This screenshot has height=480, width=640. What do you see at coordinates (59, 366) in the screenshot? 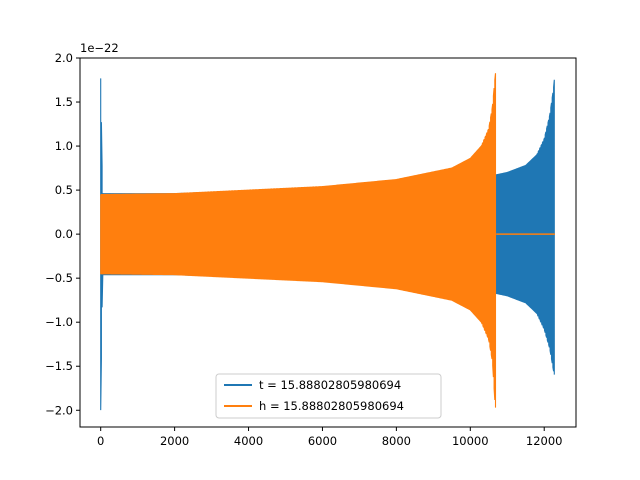
I see `y-tick-label: −1.5` at bounding box center [59, 366].